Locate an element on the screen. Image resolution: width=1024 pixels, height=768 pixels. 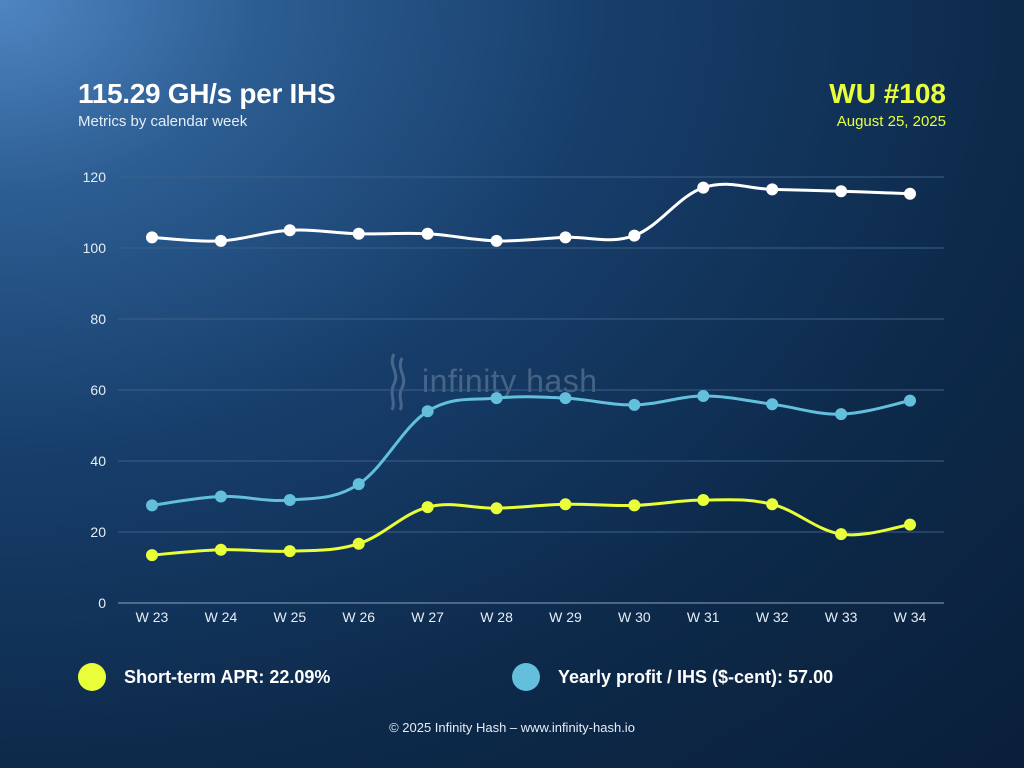
data-point-profit-w32 is located at coordinates (772, 404).